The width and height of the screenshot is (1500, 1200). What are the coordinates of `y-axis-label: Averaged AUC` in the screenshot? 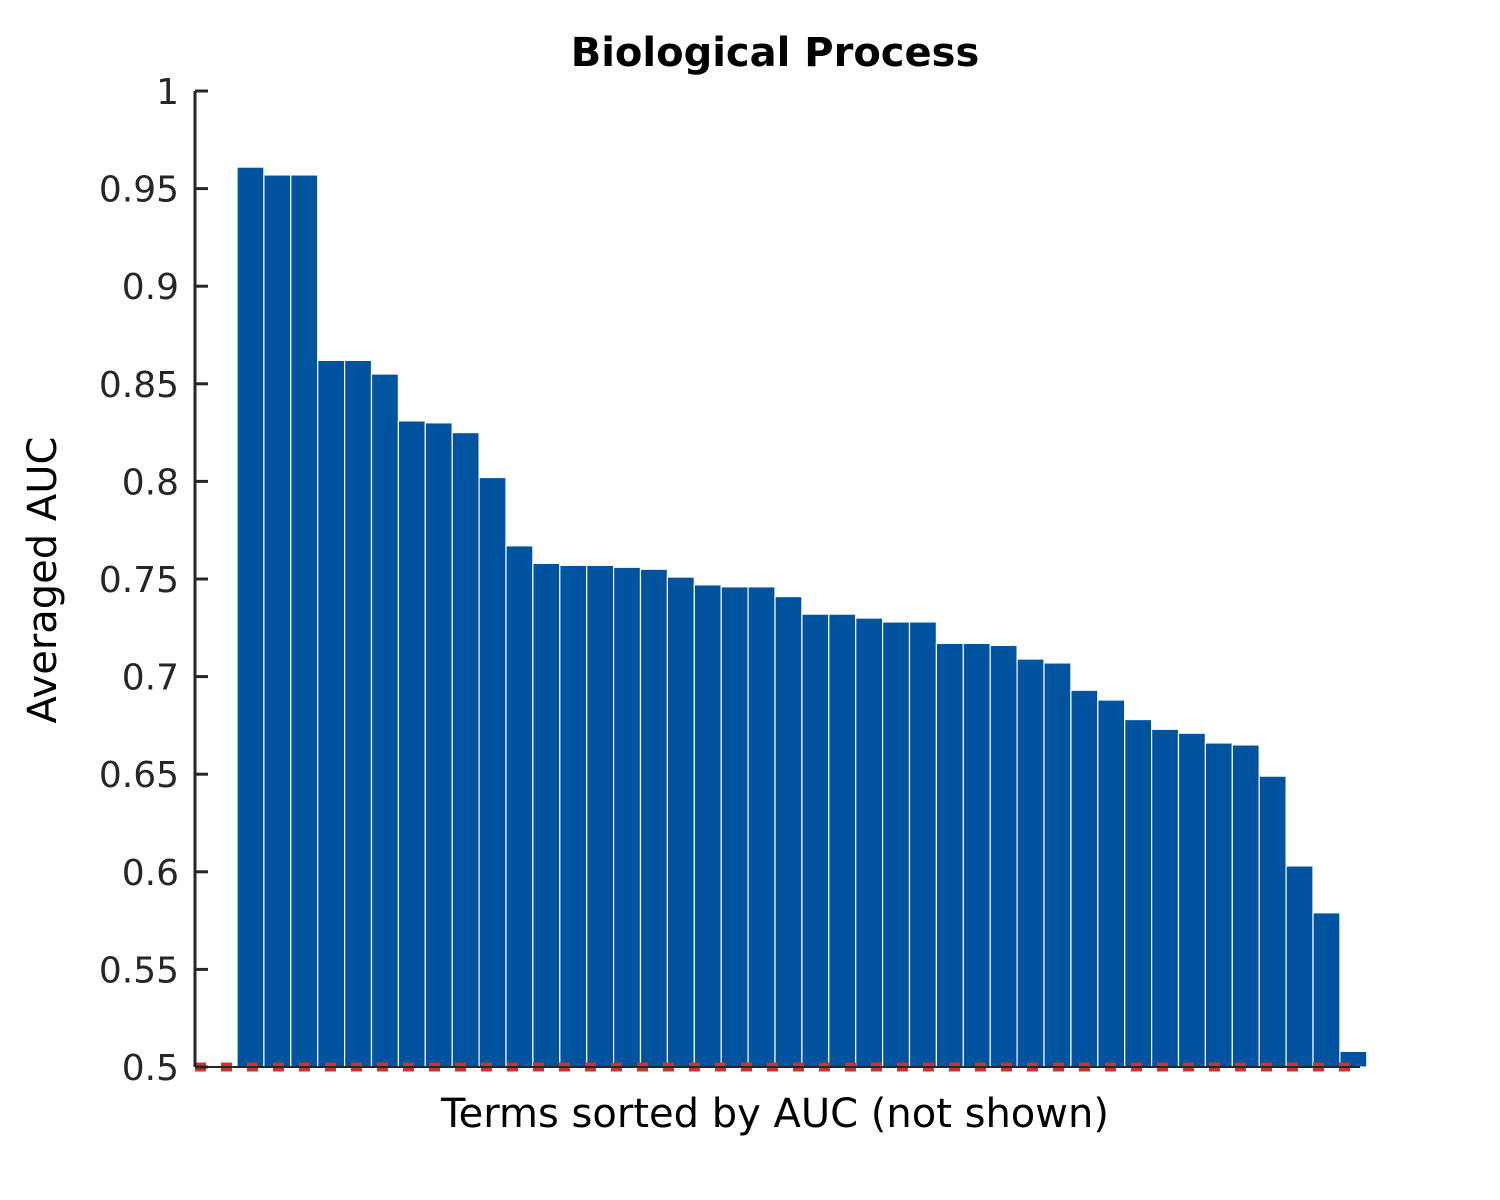 It's located at (43, 580).